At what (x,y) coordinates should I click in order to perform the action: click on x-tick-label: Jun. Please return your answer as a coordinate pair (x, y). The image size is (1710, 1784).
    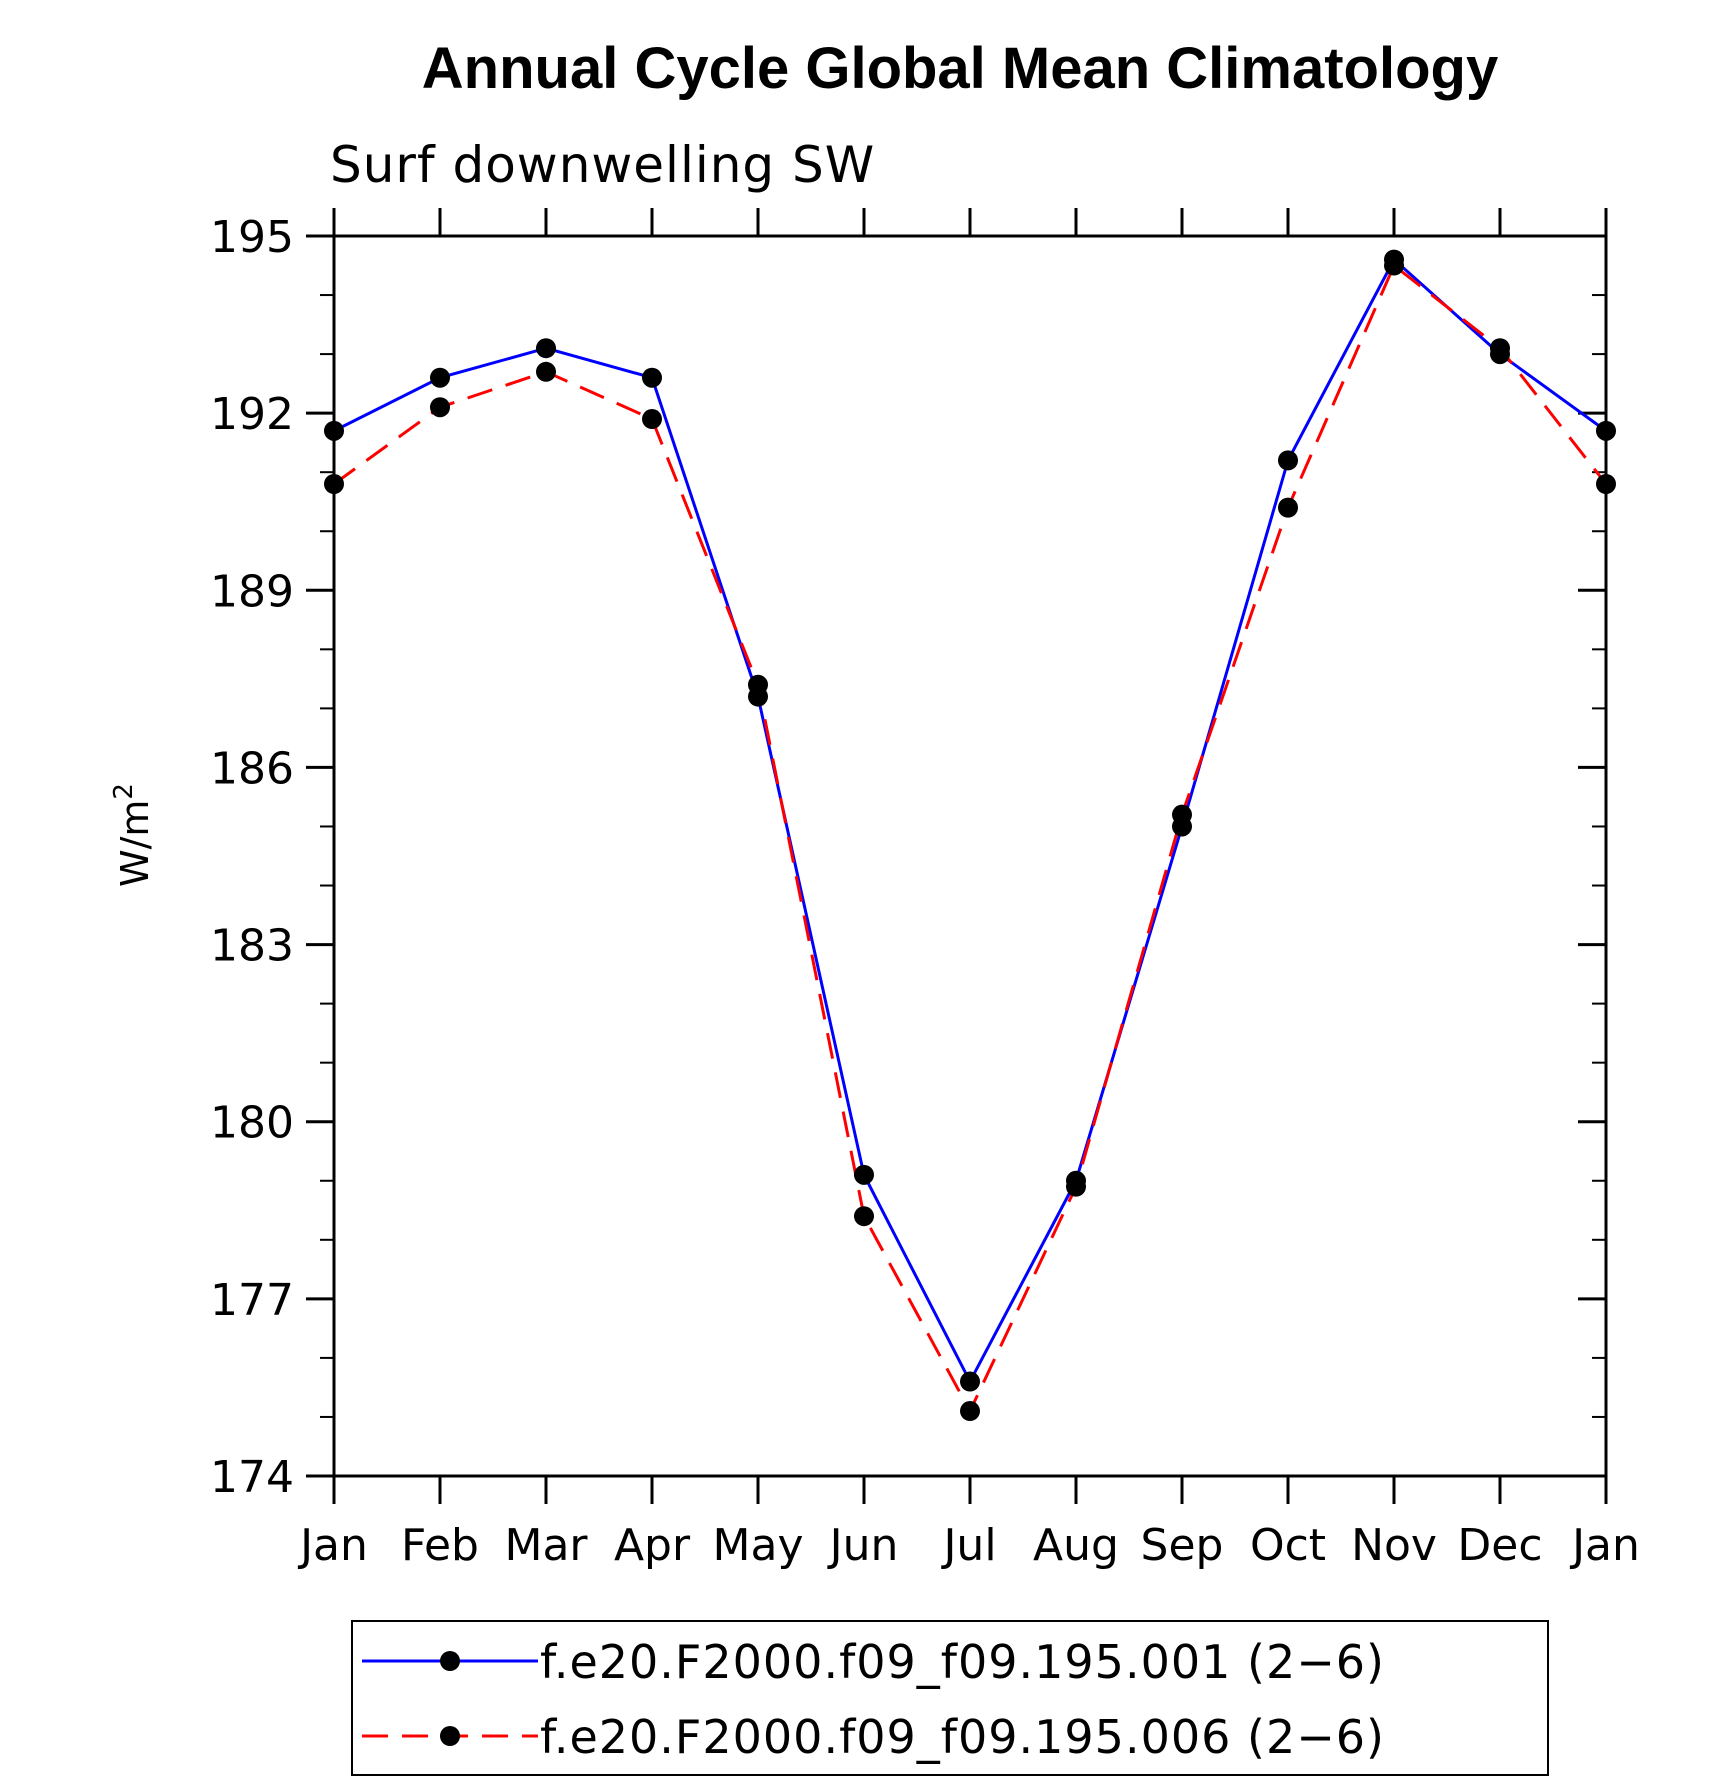
    Looking at the image, I should click on (863, 1545).